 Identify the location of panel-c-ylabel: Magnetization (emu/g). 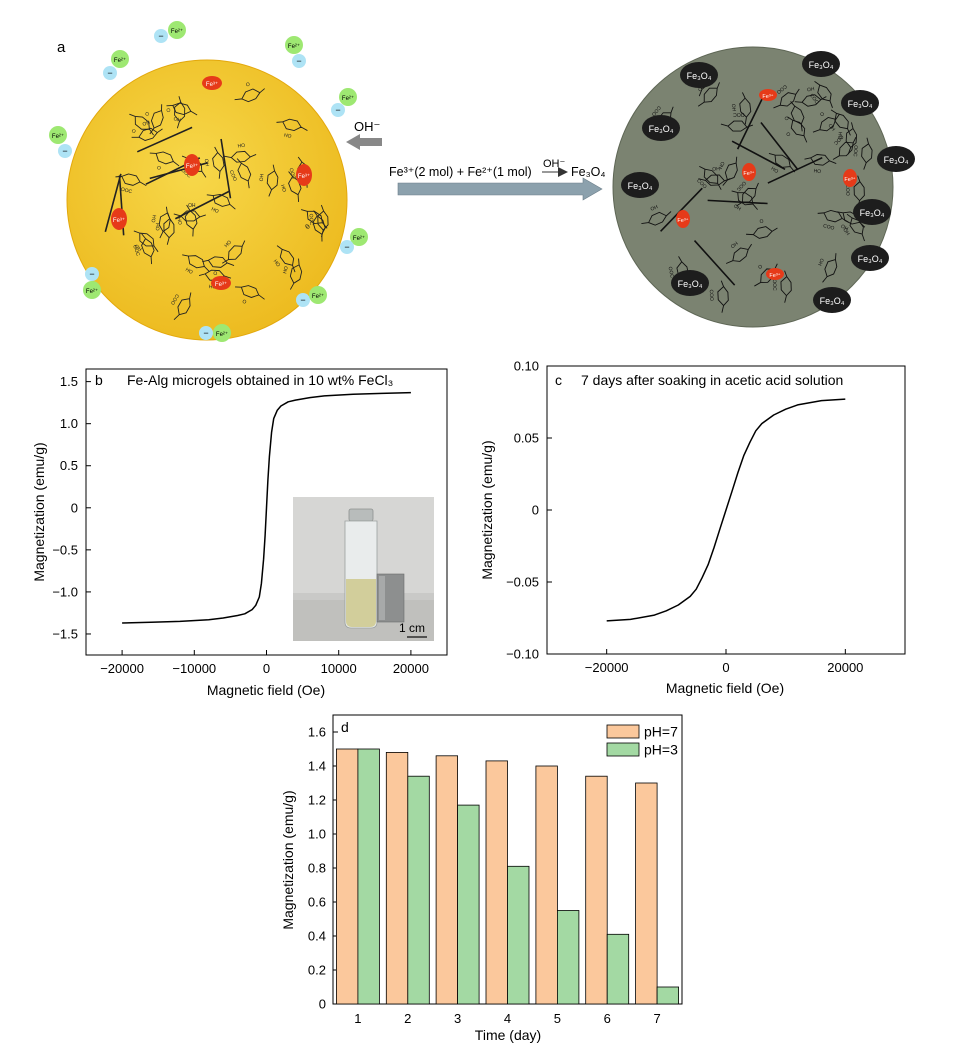
(487, 509).